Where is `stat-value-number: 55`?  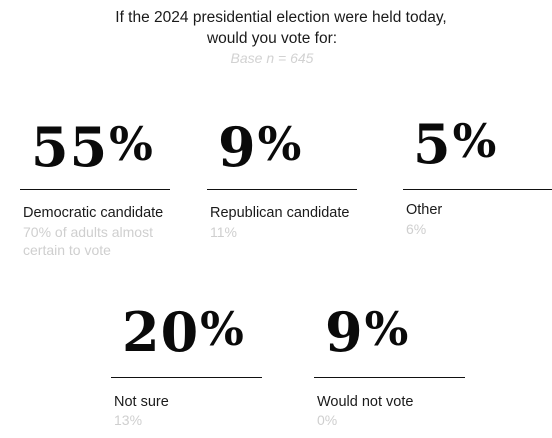
stat-value-number: 55 is located at coordinates (70, 147).